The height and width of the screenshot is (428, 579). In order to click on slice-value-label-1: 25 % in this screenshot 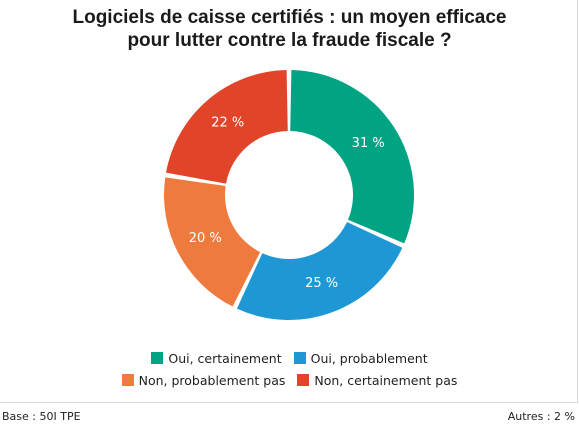, I will do `click(321, 283)`.